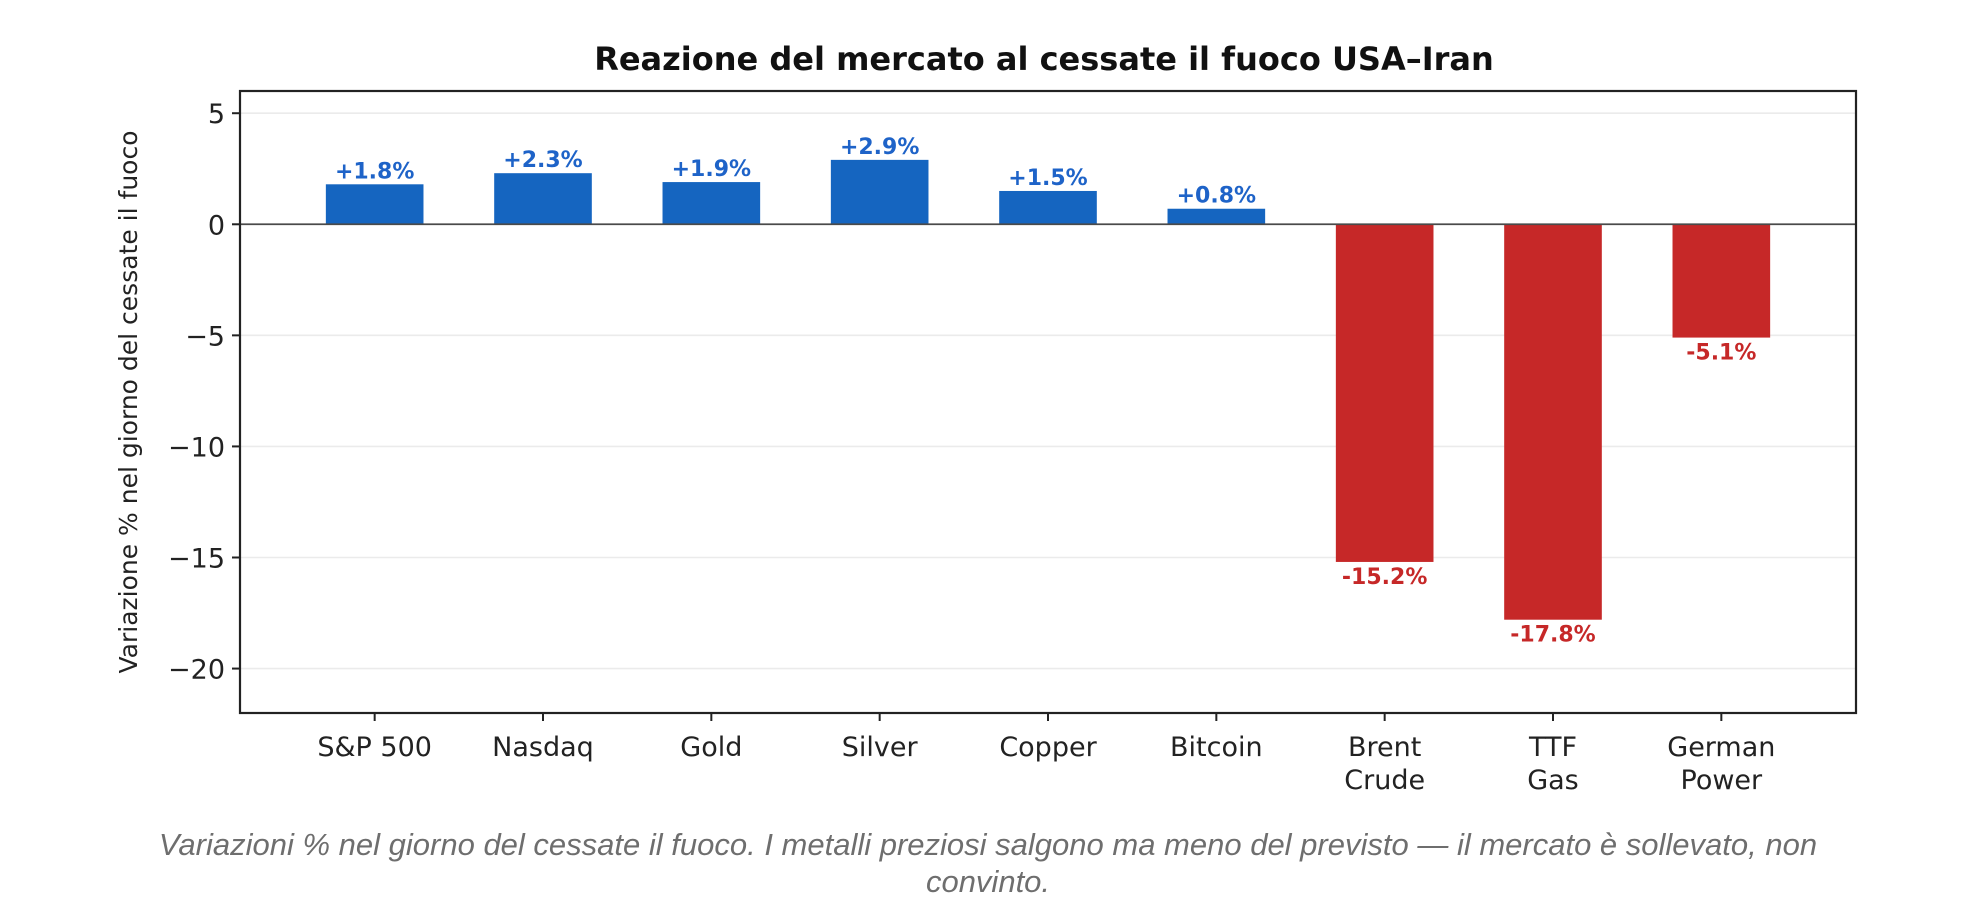 Image resolution: width=1976 pixels, height=924 pixels. What do you see at coordinates (1384, 747) in the screenshot?
I see `x-tick-label: Brent` at bounding box center [1384, 747].